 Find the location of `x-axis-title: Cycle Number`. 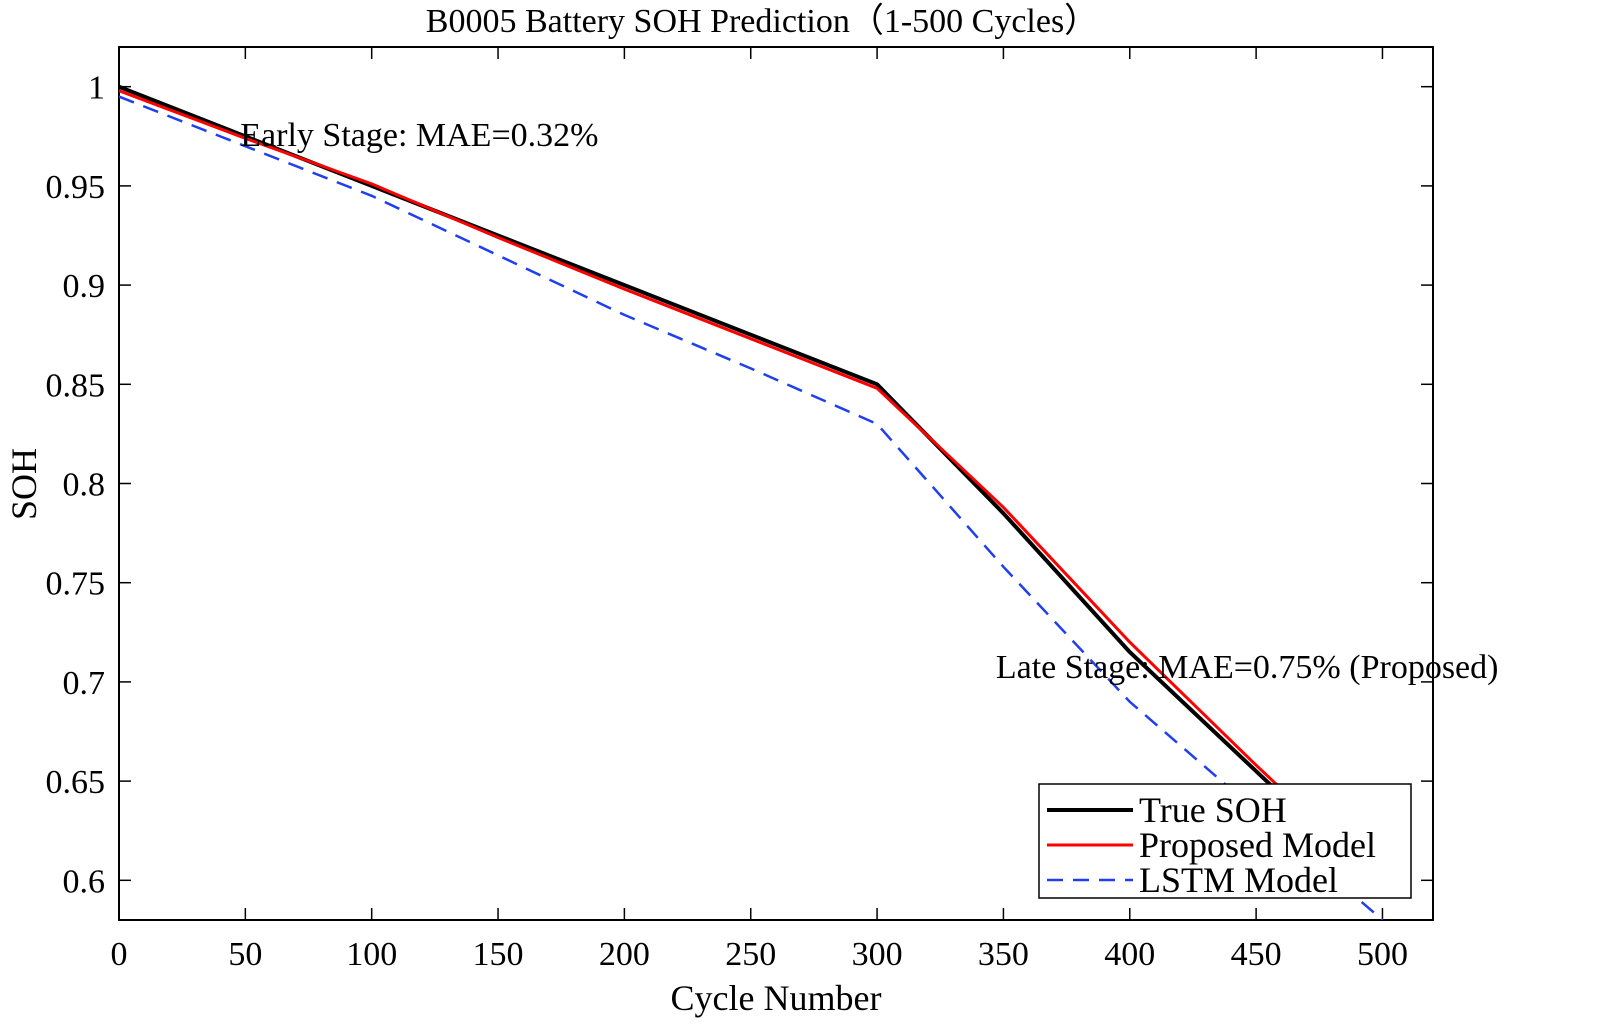

x-axis-title: Cycle Number is located at coordinates (776, 998).